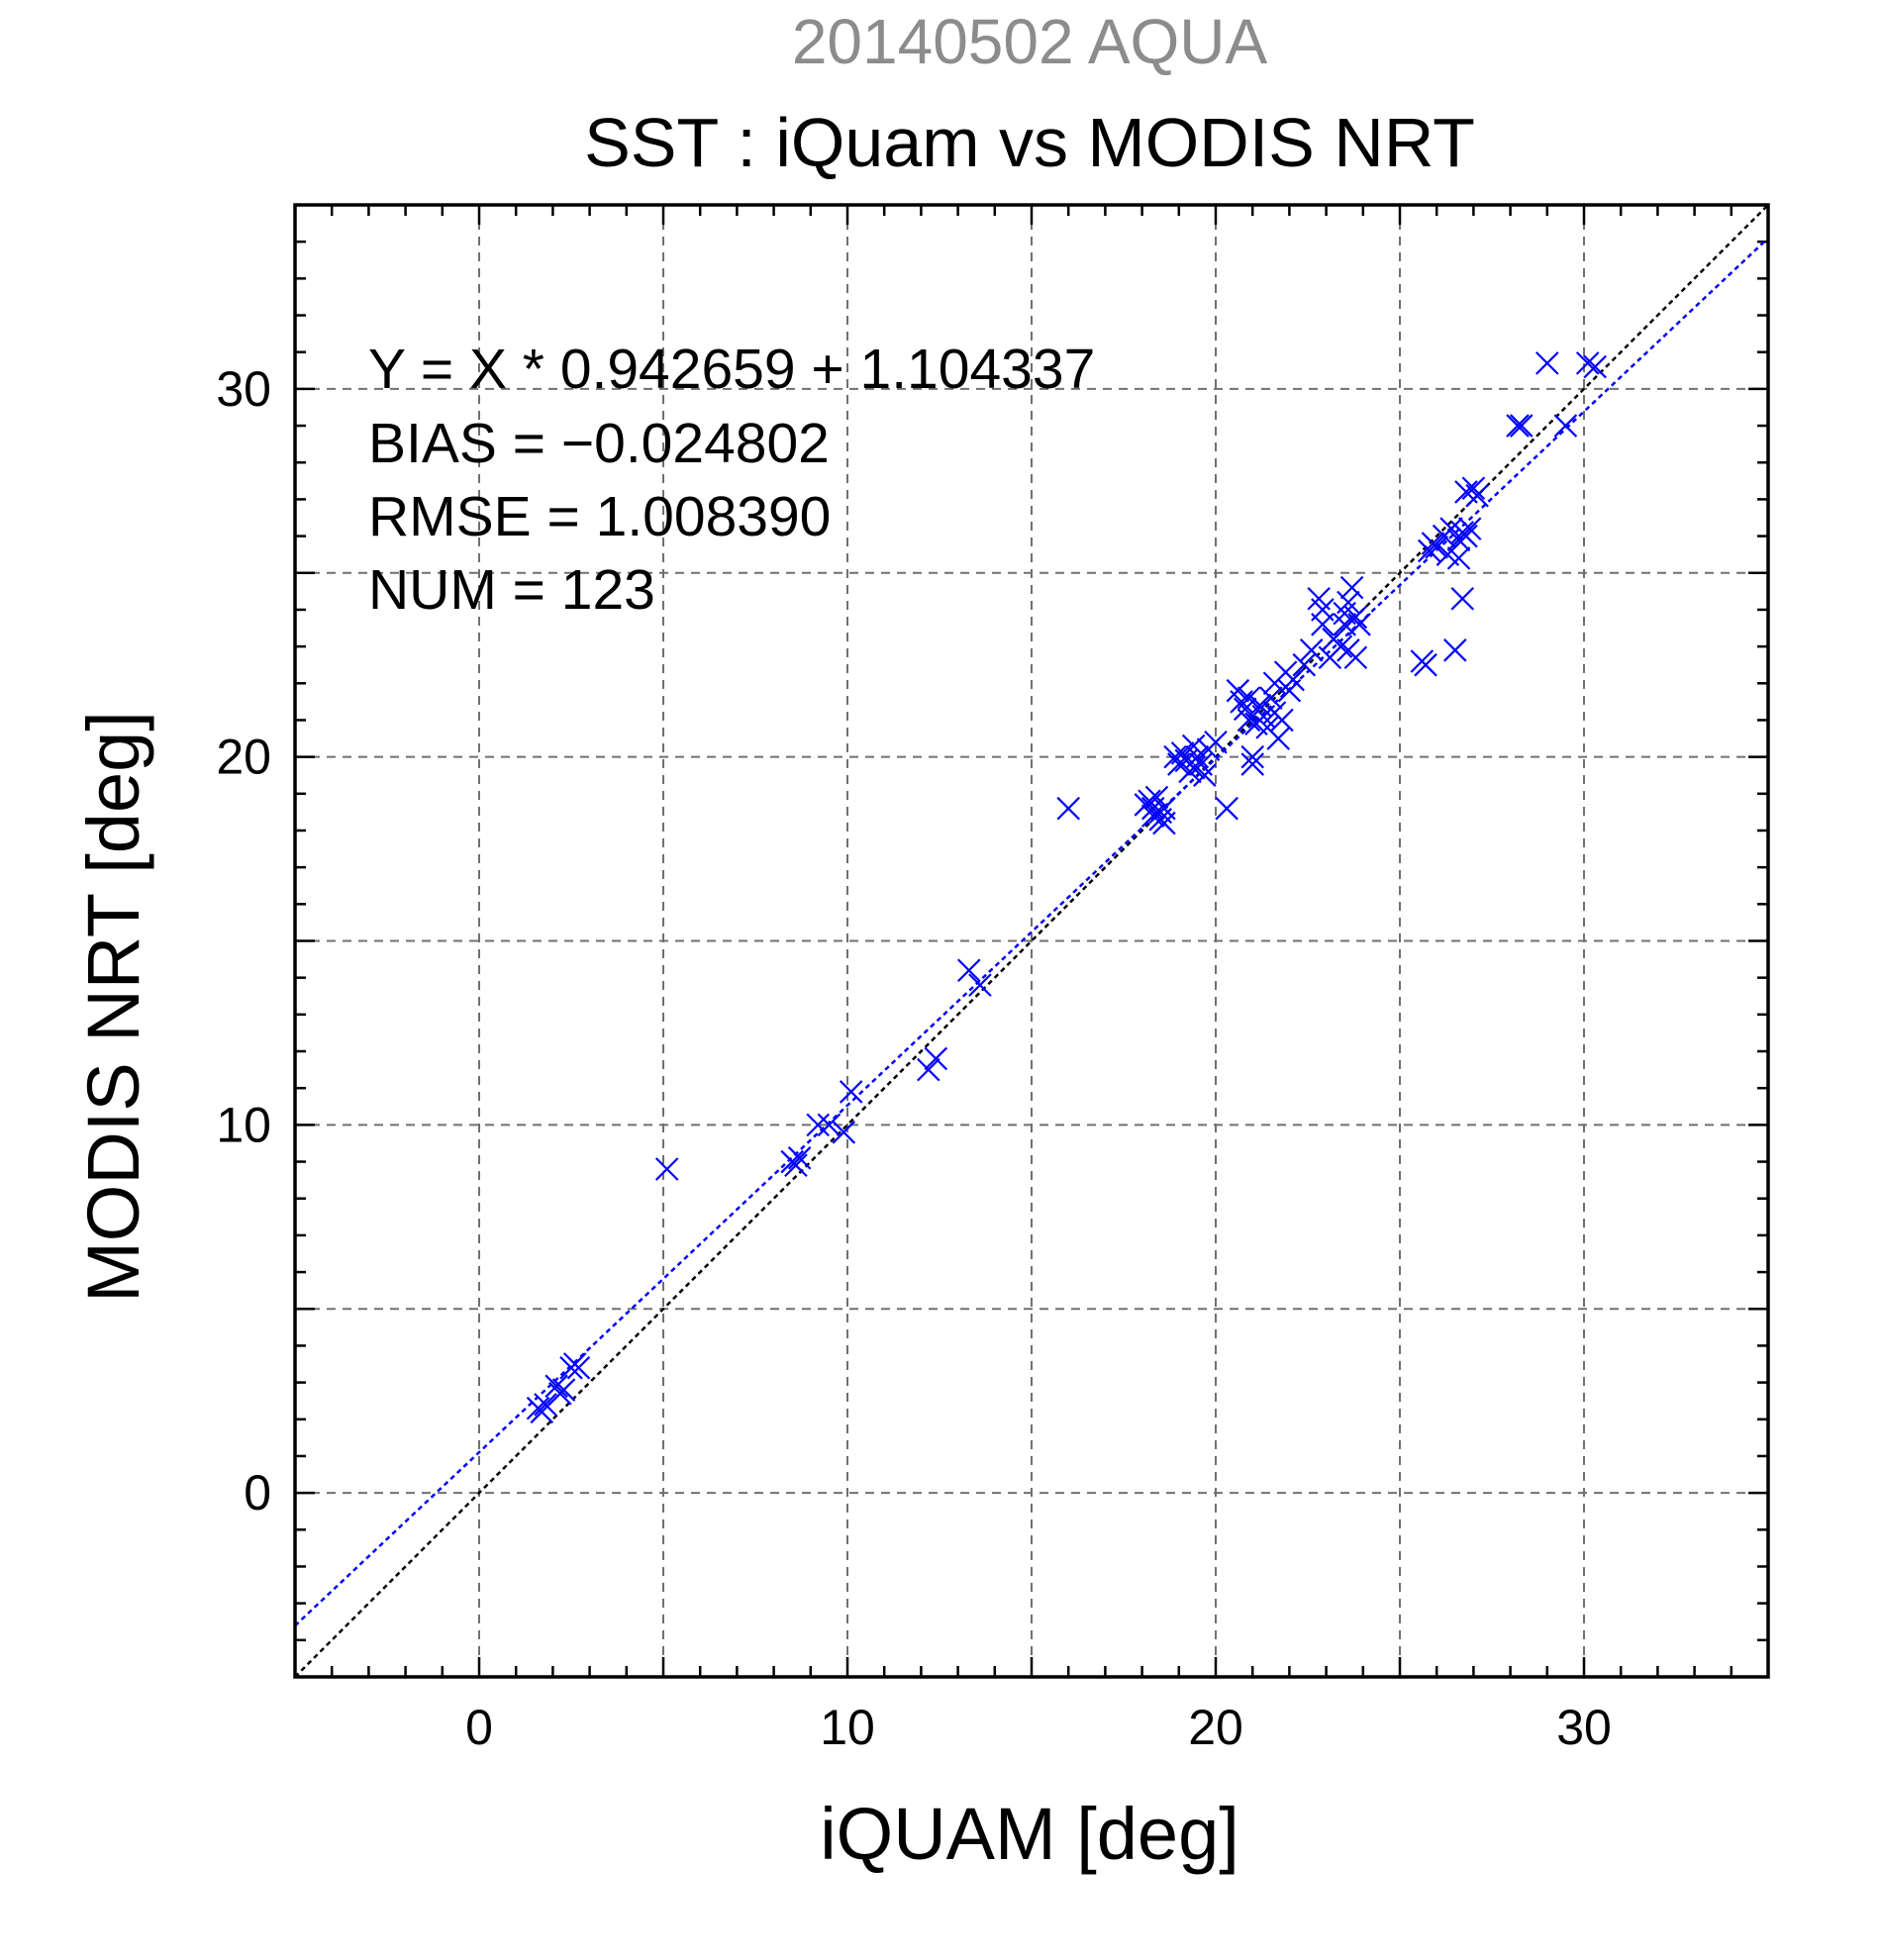 The height and width of the screenshot is (1960, 1881). Describe the element at coordinates (113, 1007) in the screenshot. I see `y-axis-label: MODIS NRT [deg]` at that location.